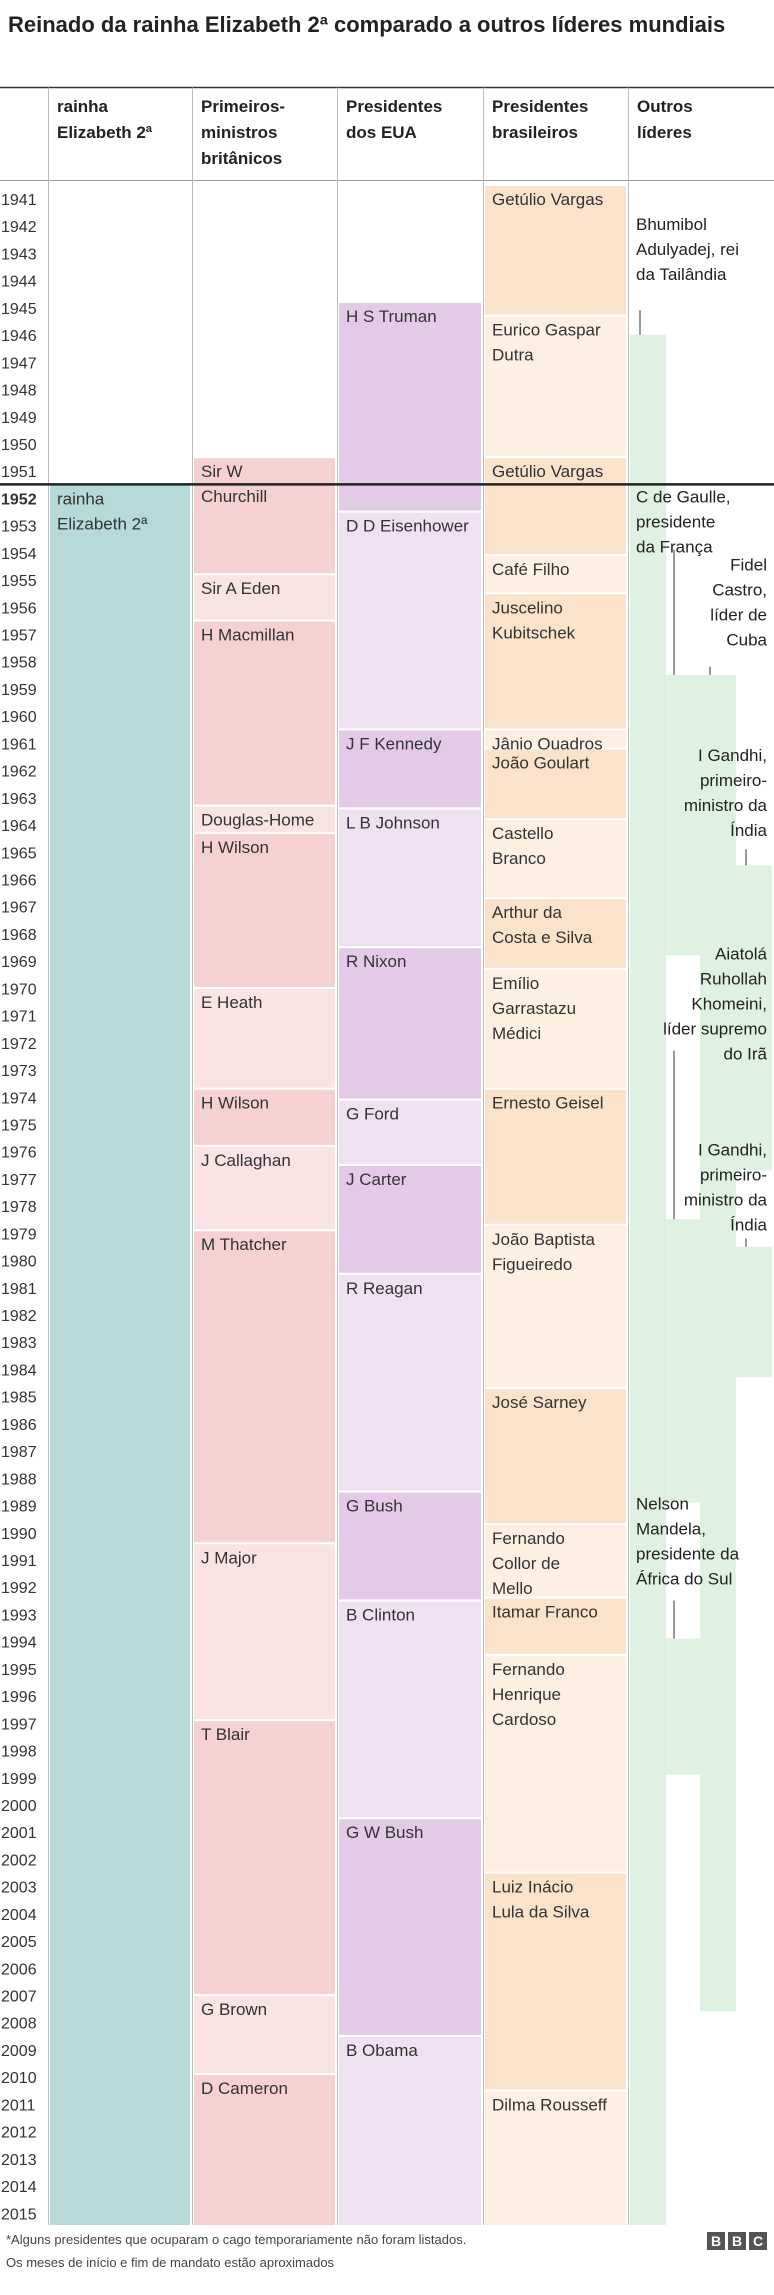 The width and height of the screenshot is (774, 2295). What do you see at coordinates (19, 472) in the screenshot?
I see `year-label: 1951` at bounding box center [19, 472].